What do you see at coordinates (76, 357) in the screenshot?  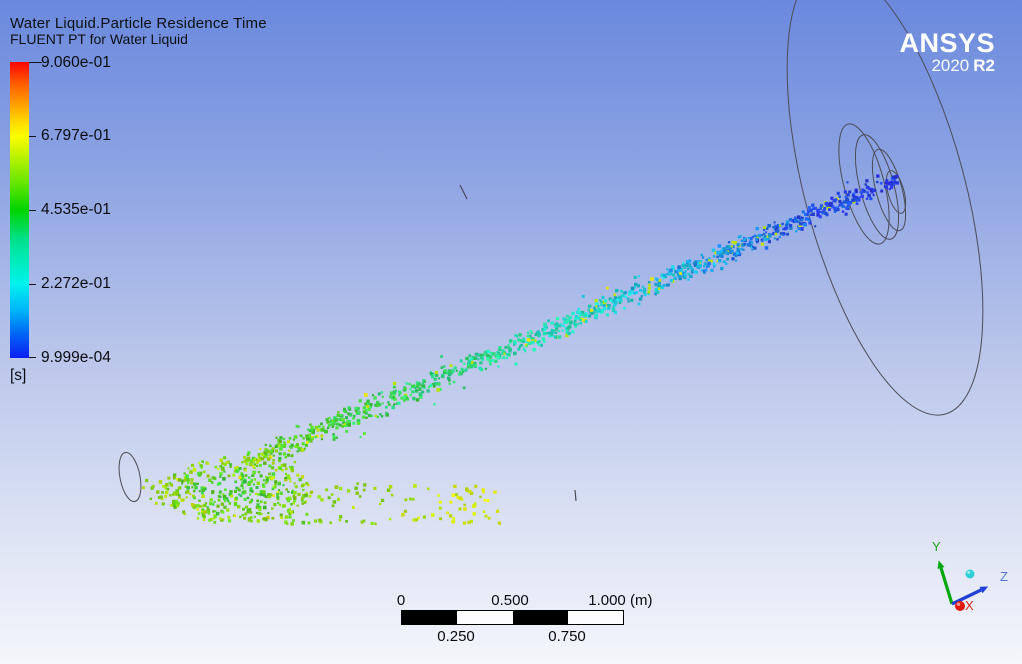 I see `colorbar-label-min: 9.999e-04` at bounding box center [76, 357].